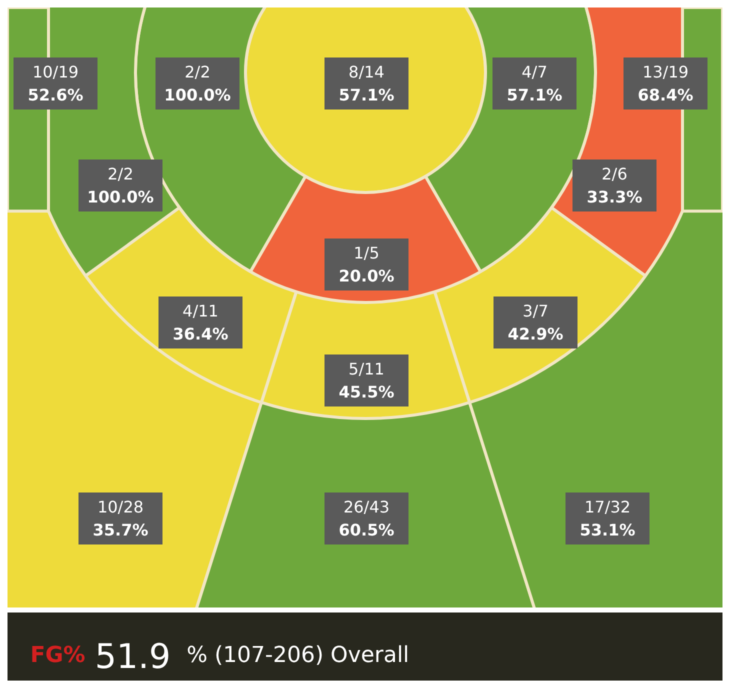  I want to click on data-label: 4/7 57.1%, so click(534, 83).